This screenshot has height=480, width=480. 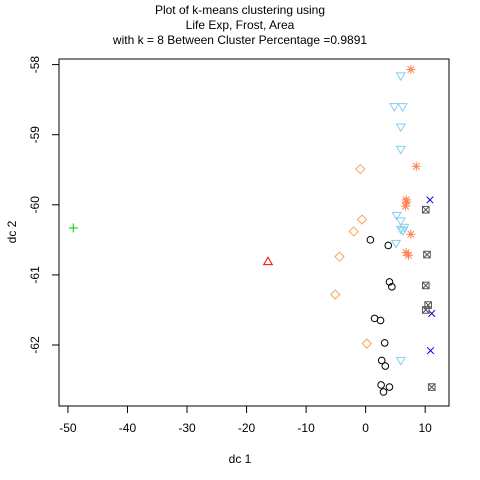 I want to click on x-tick-label: -30, so click(x=187, y=428).